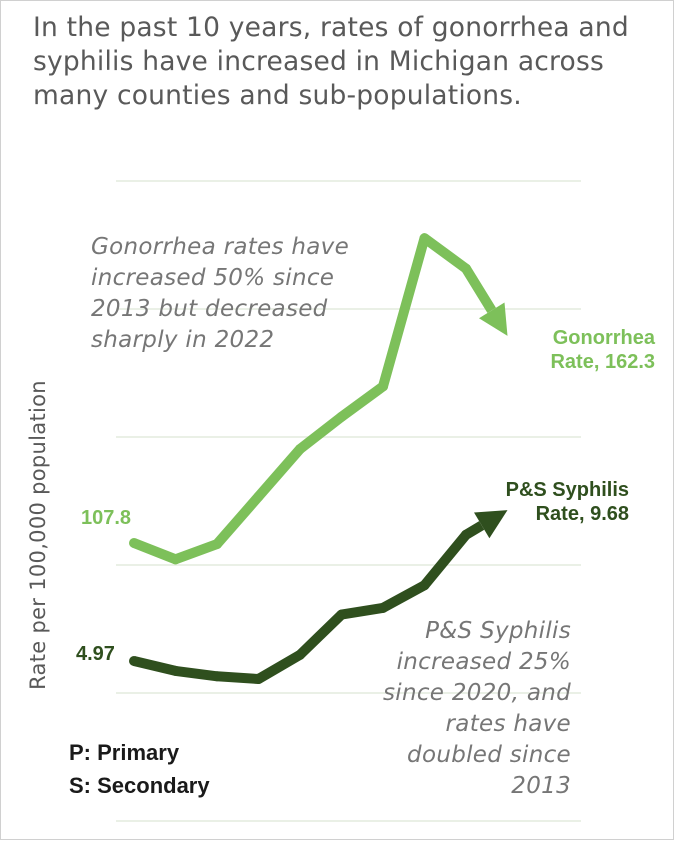  What do you see at coordinates (106, 518) in the screenshot?
I see `gonorrhea-start-label: 107.8` at bounding box center [106, 518].